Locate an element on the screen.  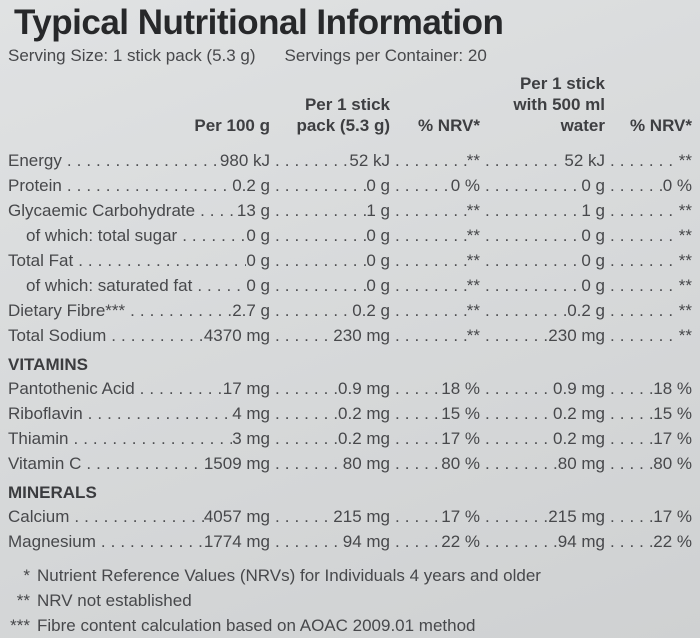
nutrient-value: 4057 mg is located at coordinates (236, 516).